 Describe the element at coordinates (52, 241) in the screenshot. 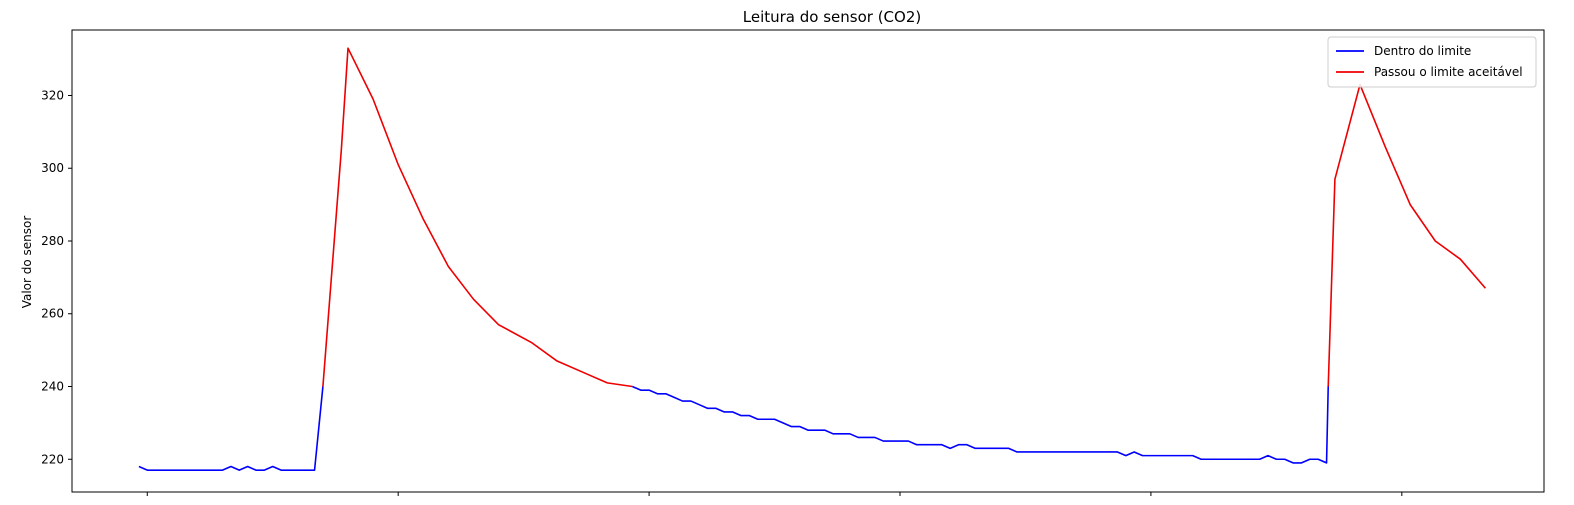

I see `y-tick-label: 280` at that location.